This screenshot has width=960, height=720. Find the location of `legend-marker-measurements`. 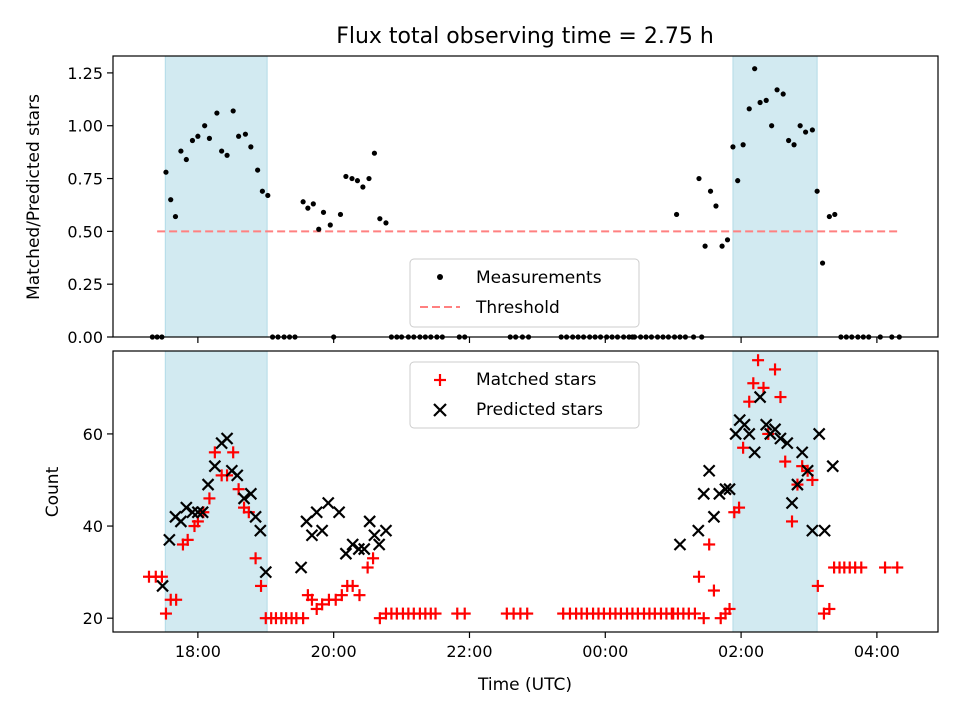

legend-marker-measurements is located at coordinates (440, 277).